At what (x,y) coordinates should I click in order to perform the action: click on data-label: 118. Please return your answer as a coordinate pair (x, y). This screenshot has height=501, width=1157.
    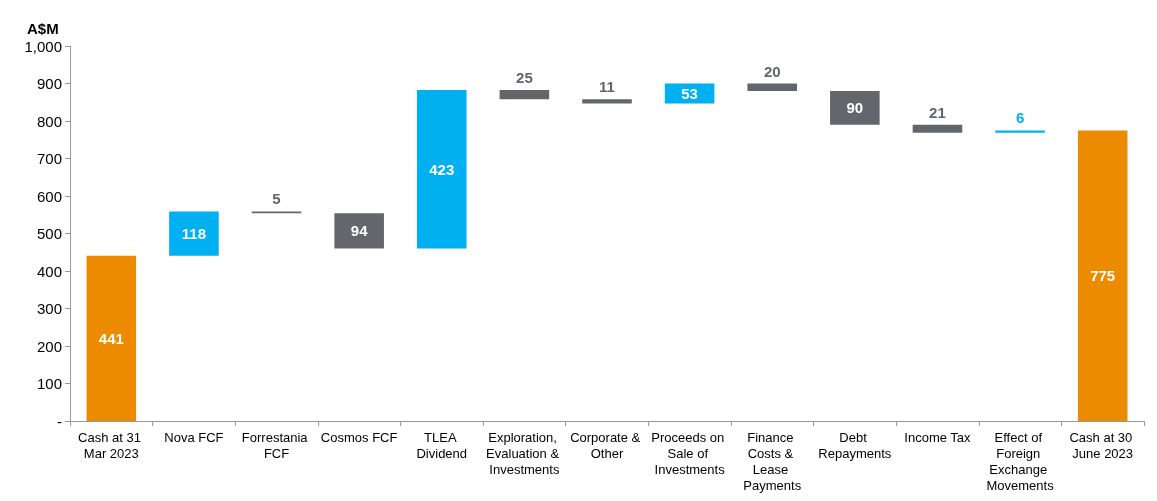
    Looking at the image, I should click on (194, 233).